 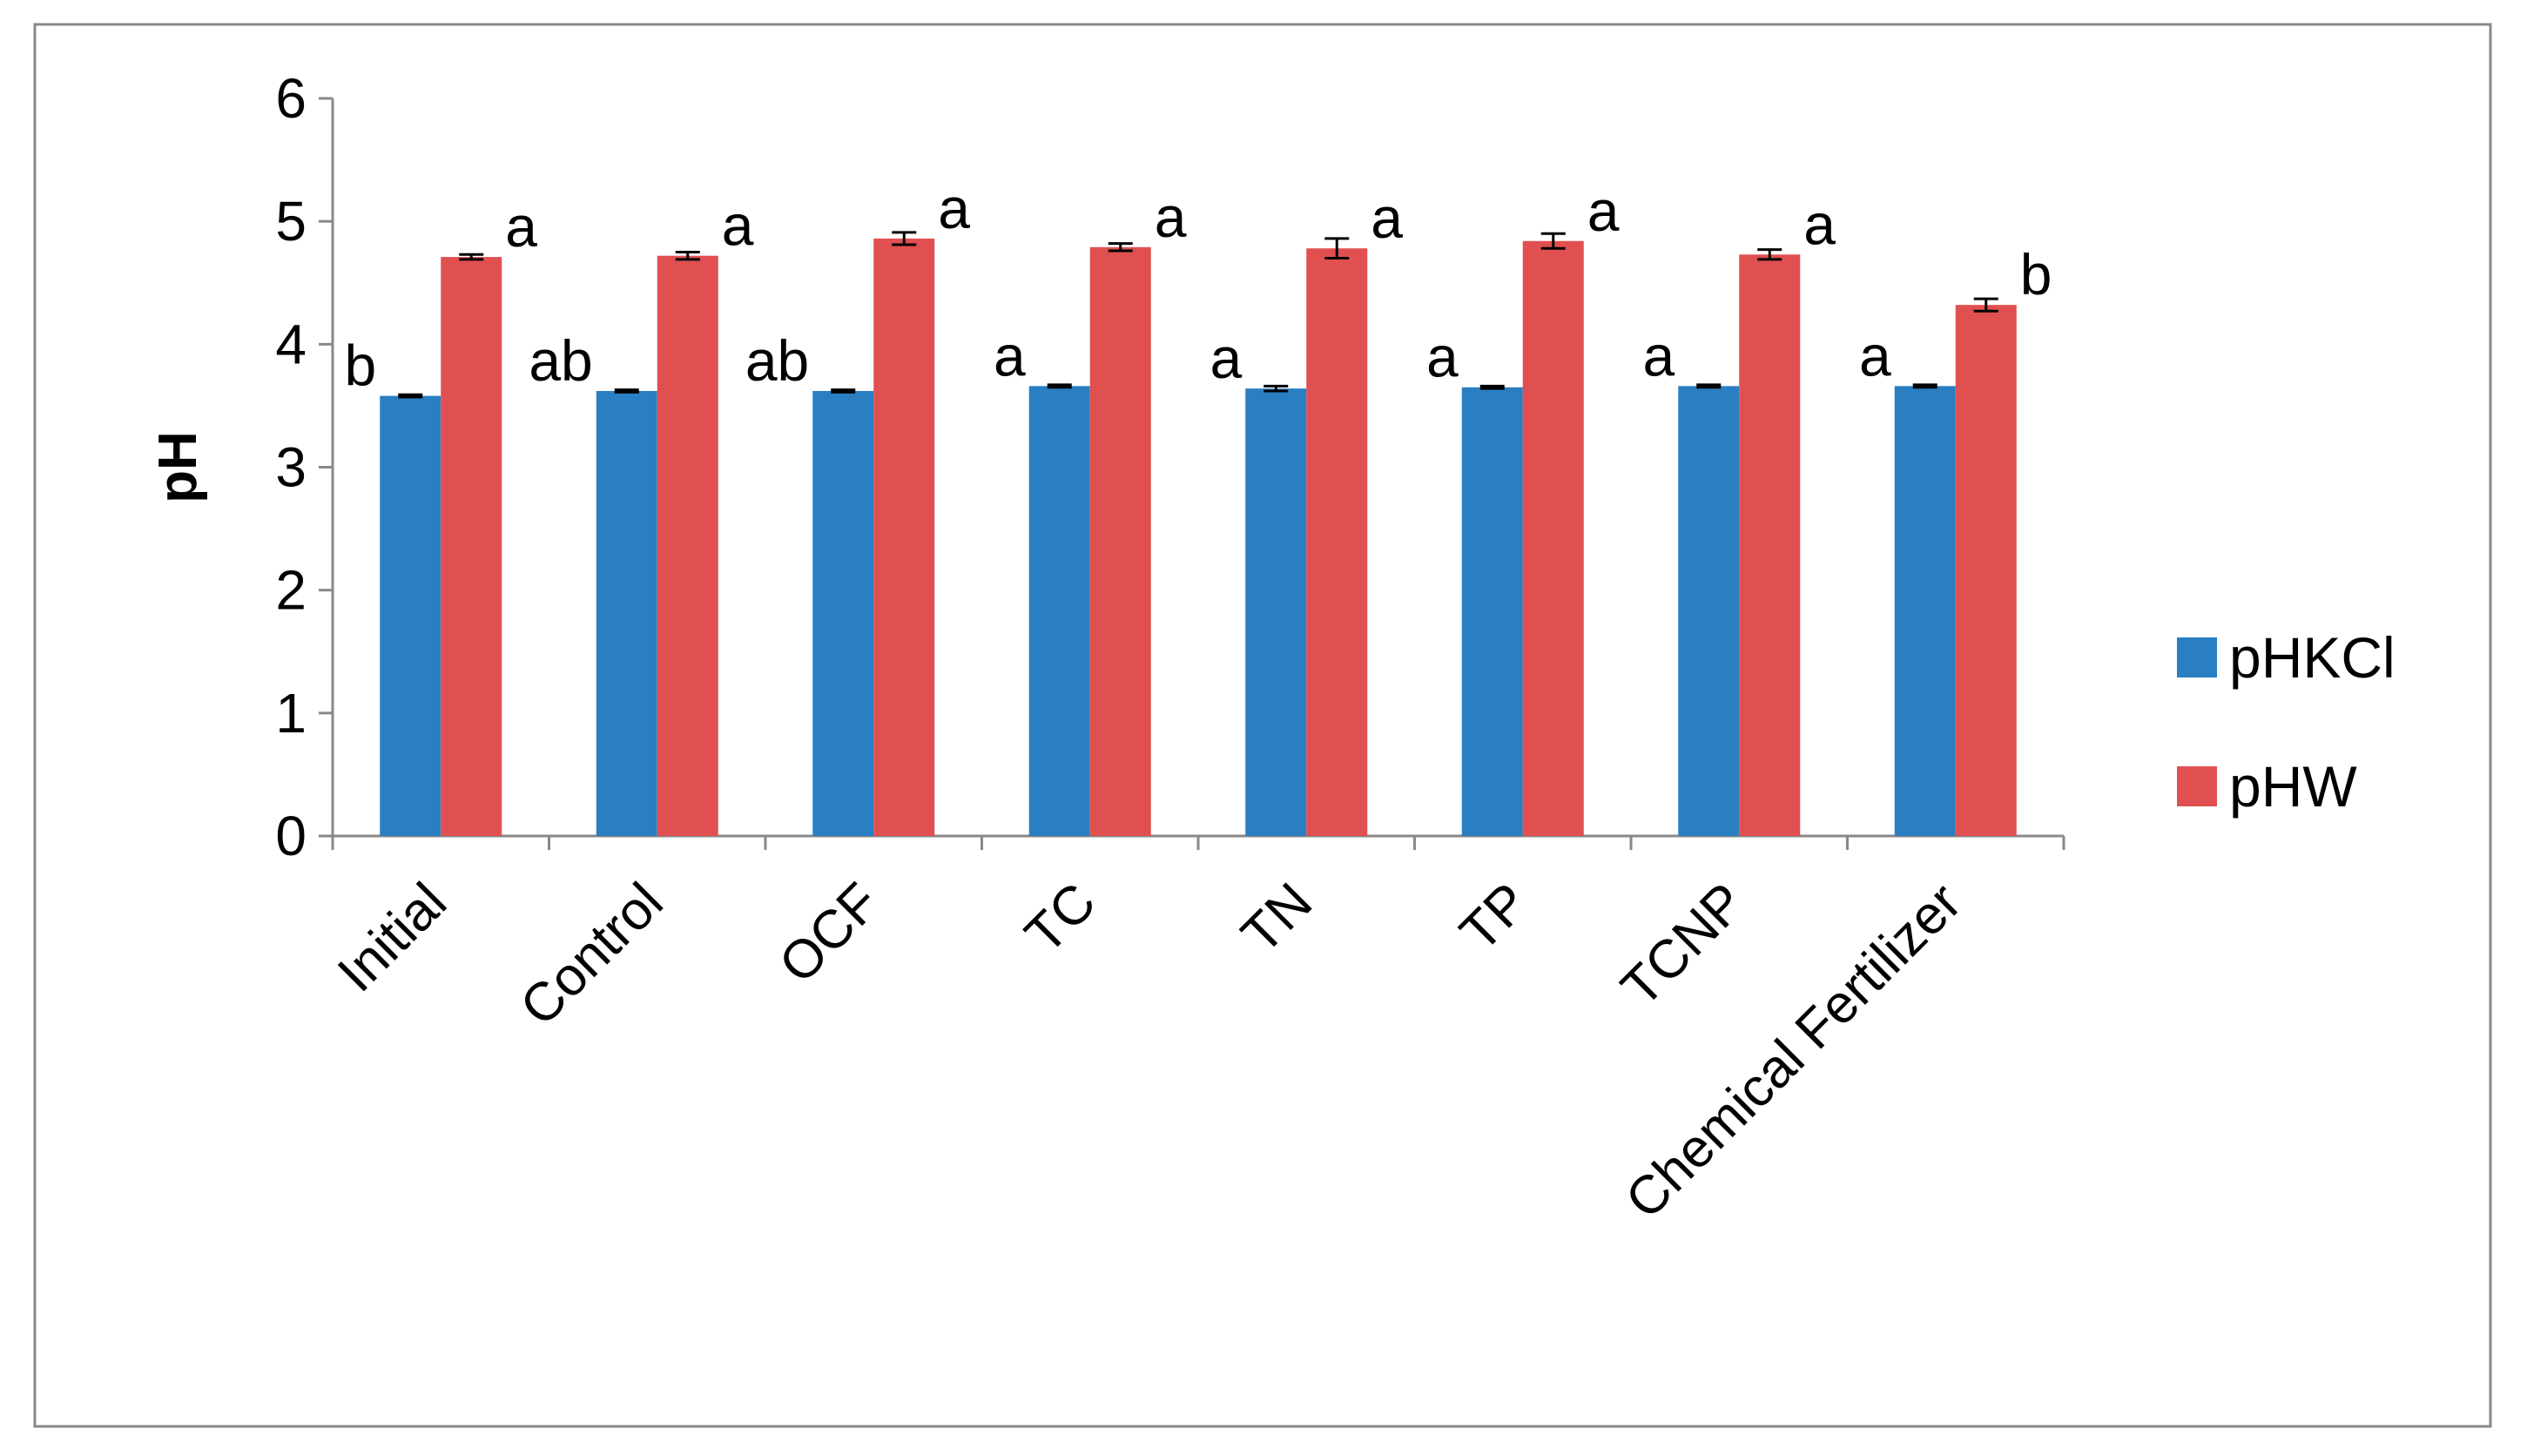 I want to click on y-tick-label: 5, so click(x=291, y=221).